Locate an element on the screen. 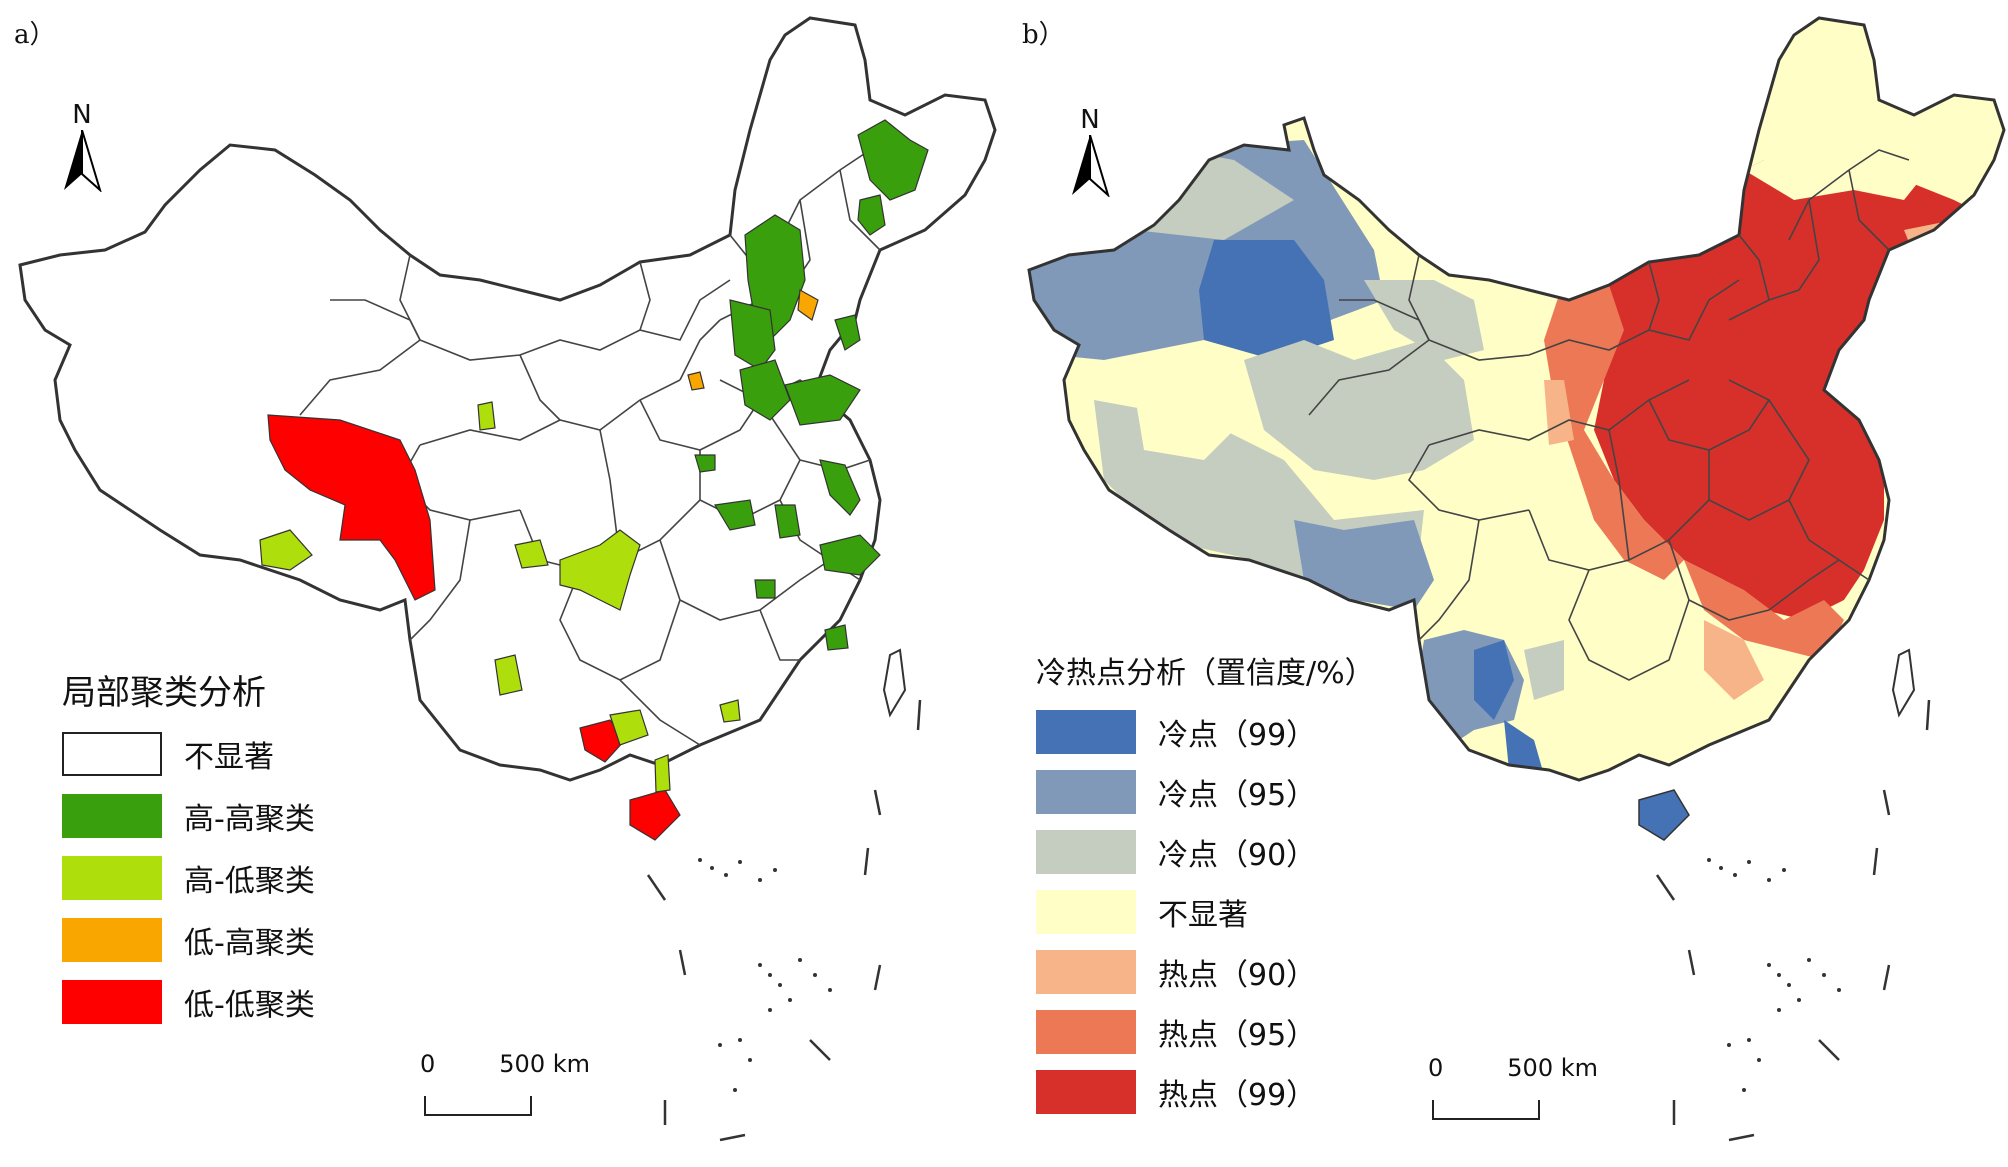  legend-item-hot95: 热点（95） is located at coordinates (1205, 1032).